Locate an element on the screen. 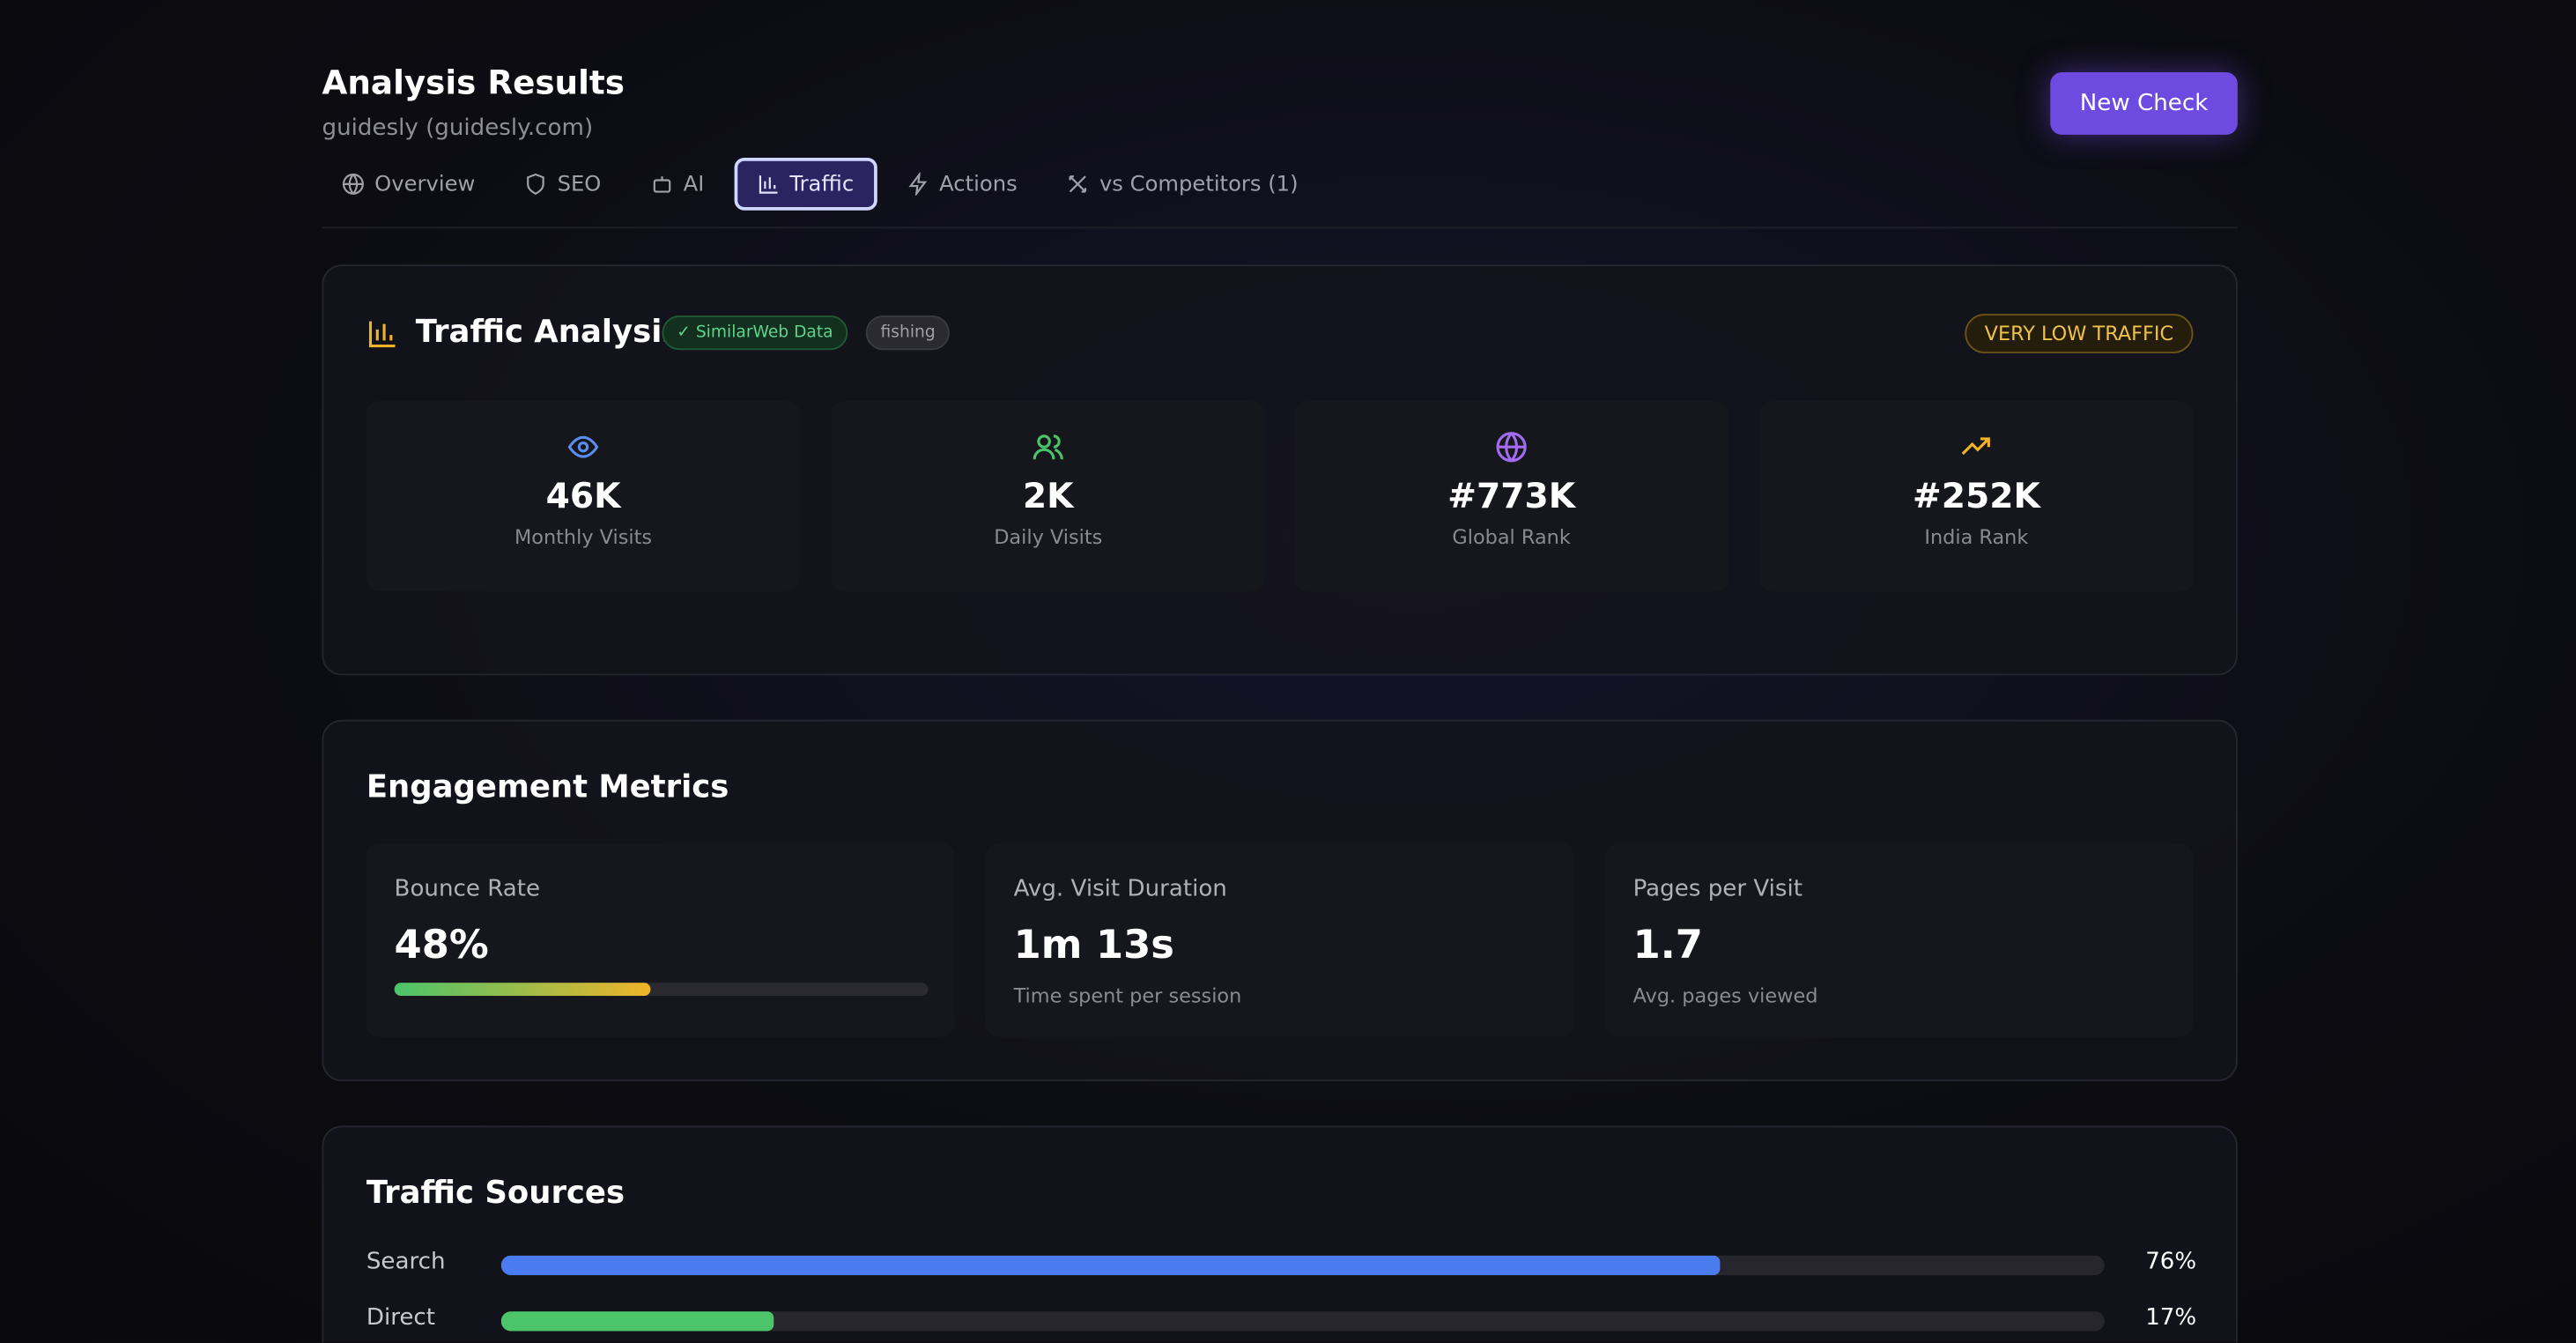 This screenshot has width=2576, height=1343. source-name: Direct is located at coordinates (401, 1318).